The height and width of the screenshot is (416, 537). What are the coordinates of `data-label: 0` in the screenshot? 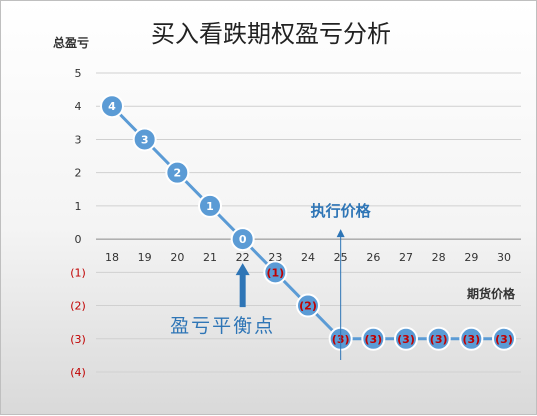 It's located at (243, 239).